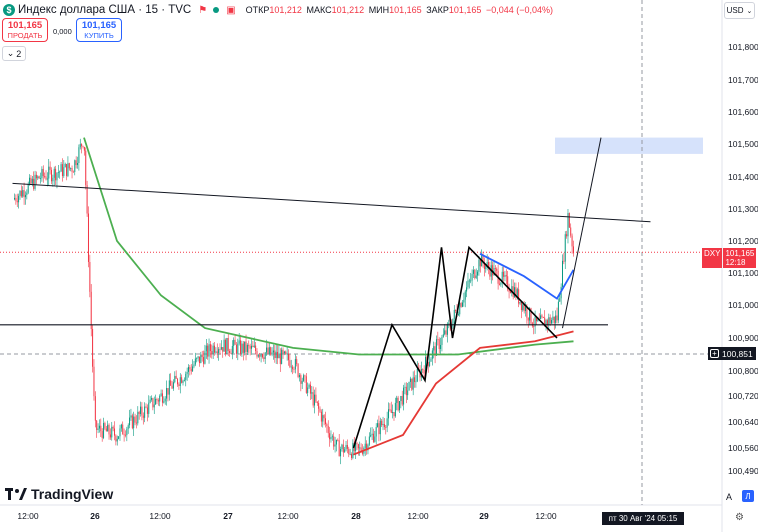 The image size is (758, 532). Describe the element at coordinates (748, 496) in the screenshot. I see `log-scale-button: Л` at that location.